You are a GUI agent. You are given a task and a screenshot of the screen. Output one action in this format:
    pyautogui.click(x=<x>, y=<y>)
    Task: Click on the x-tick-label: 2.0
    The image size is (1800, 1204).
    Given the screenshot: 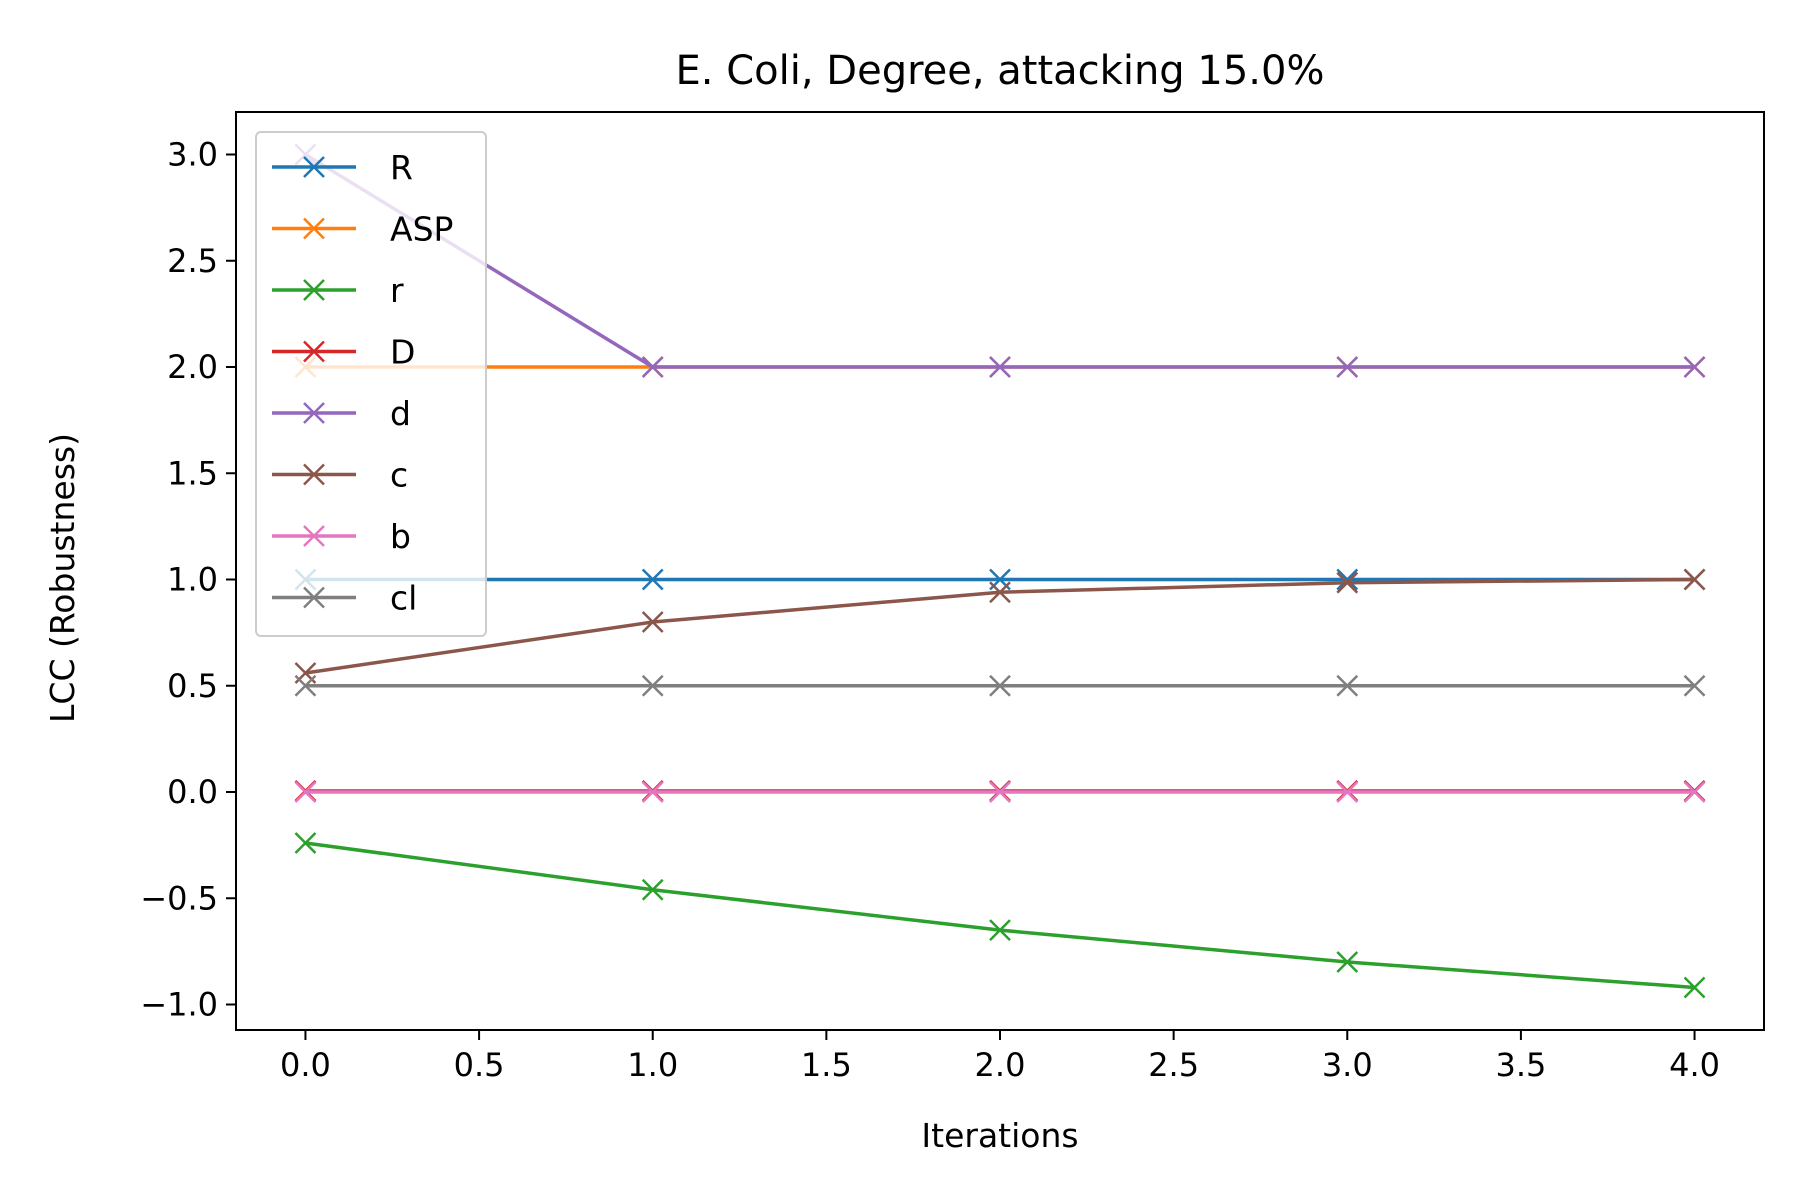 What is the action you would take?
    pyautogui.click(x=1000, y=1065)
    